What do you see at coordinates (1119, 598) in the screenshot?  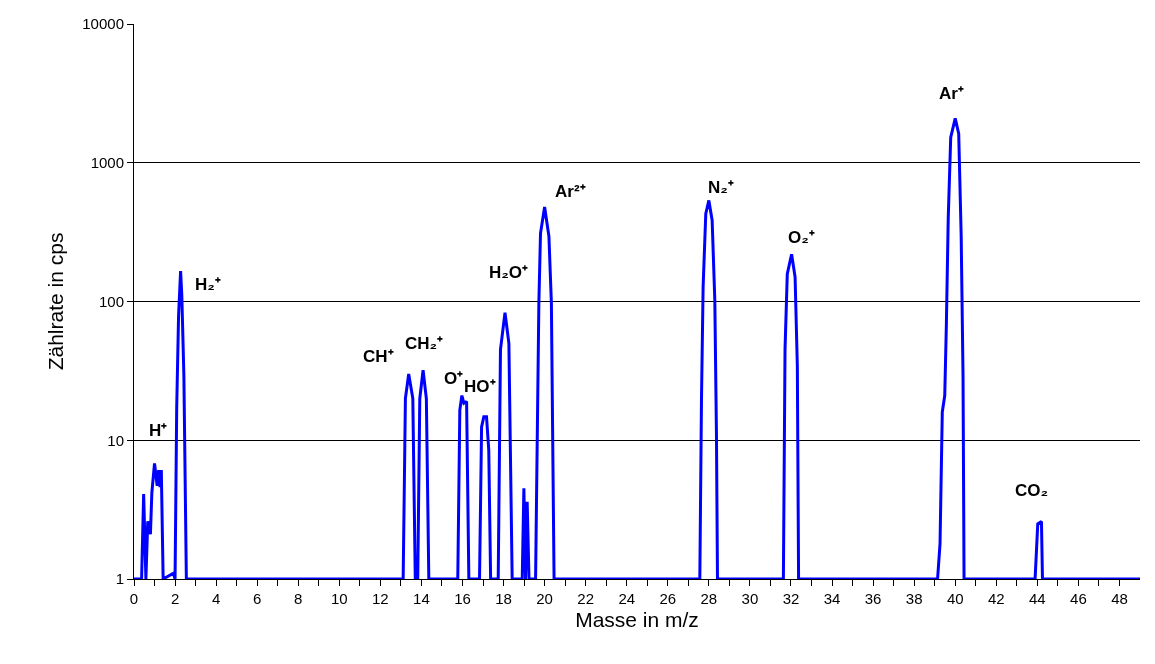 I see `x-tick-label: 48` at bounding box center [1119, 598].